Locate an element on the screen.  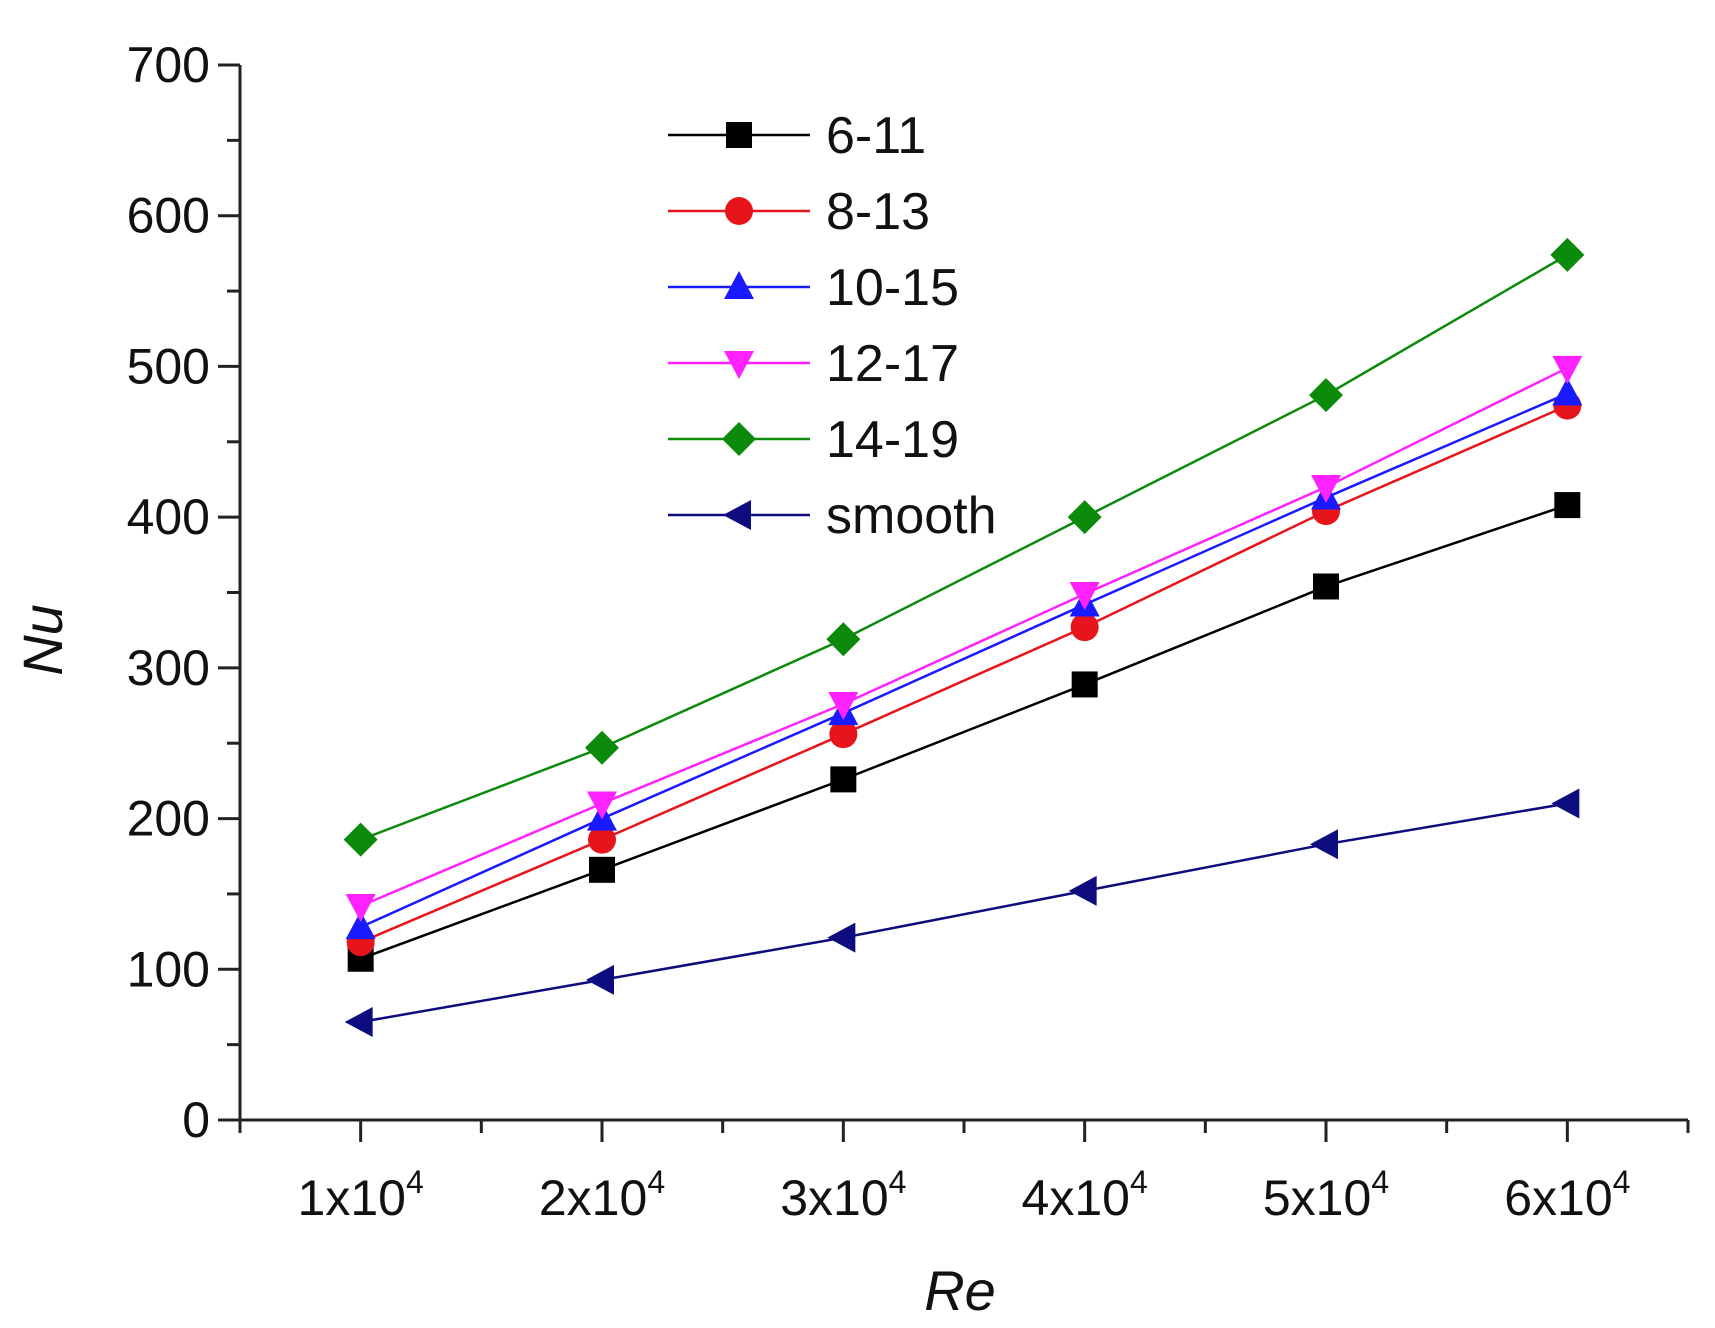
legend-entry-12-17: 12-17 is located at coordinates (813, 364).